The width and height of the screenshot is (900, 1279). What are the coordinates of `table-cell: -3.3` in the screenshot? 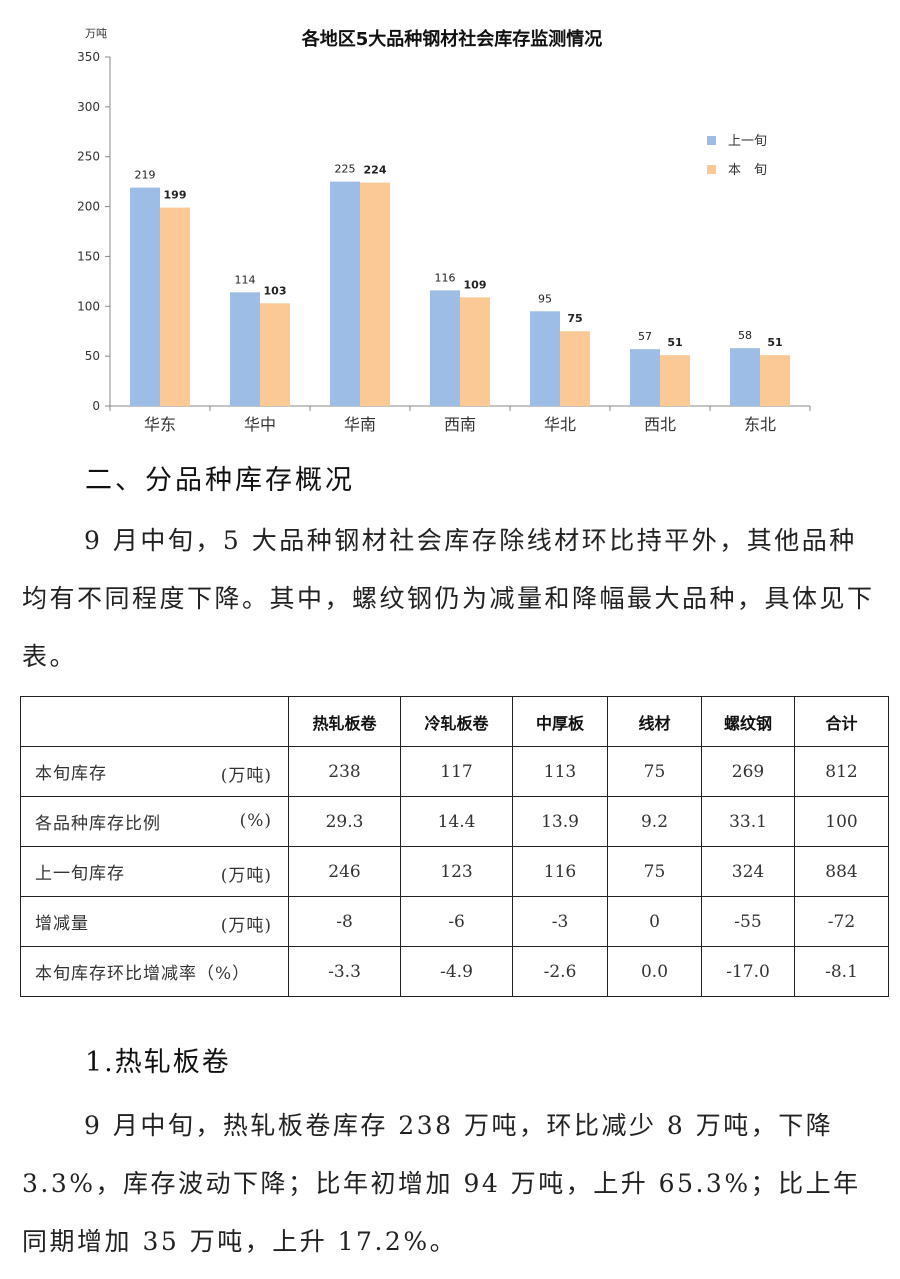 It's located at (344, 971).